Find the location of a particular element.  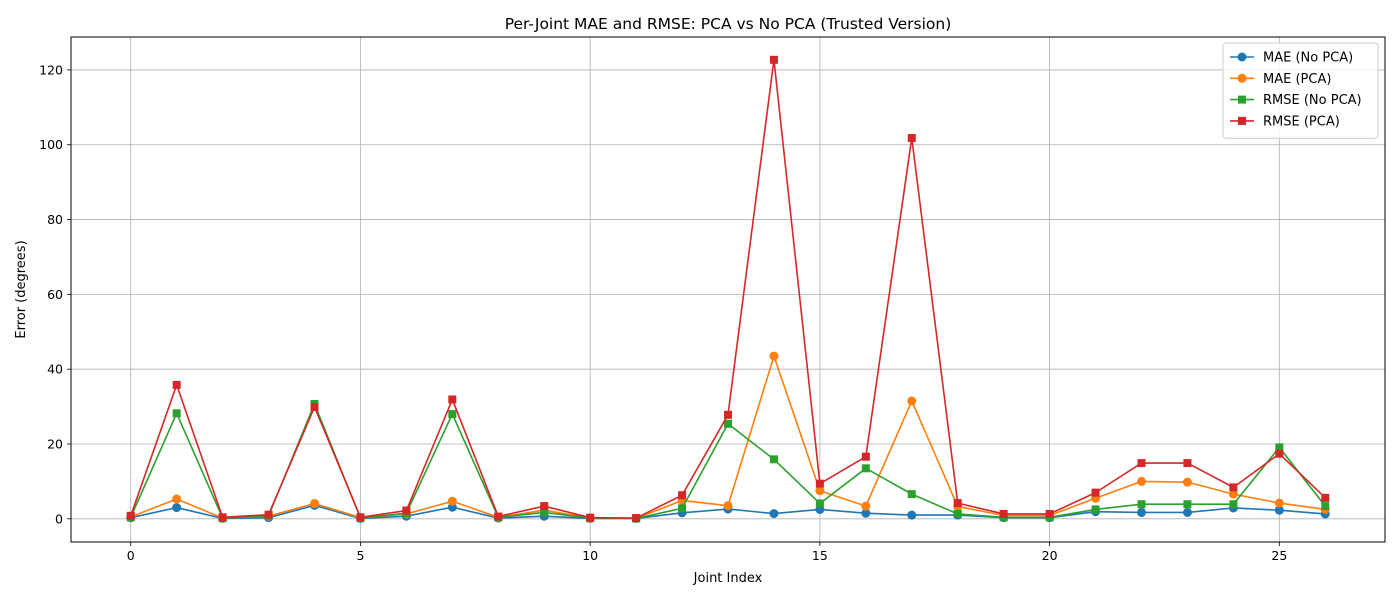

legend-item: RMSE (No PCA) is located at coordinates (1296, 100).